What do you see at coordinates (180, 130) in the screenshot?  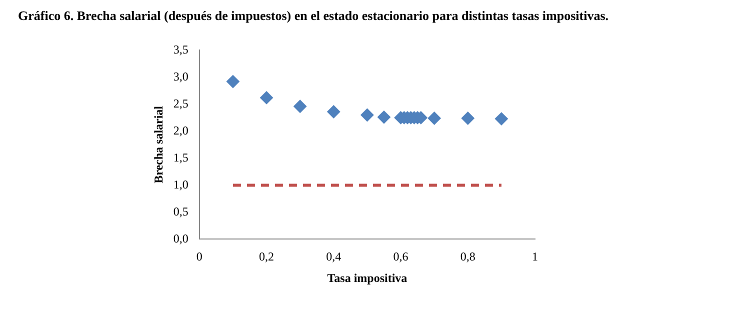 I see `y-tick-label: 2,0` at bounding box center [180, 130].